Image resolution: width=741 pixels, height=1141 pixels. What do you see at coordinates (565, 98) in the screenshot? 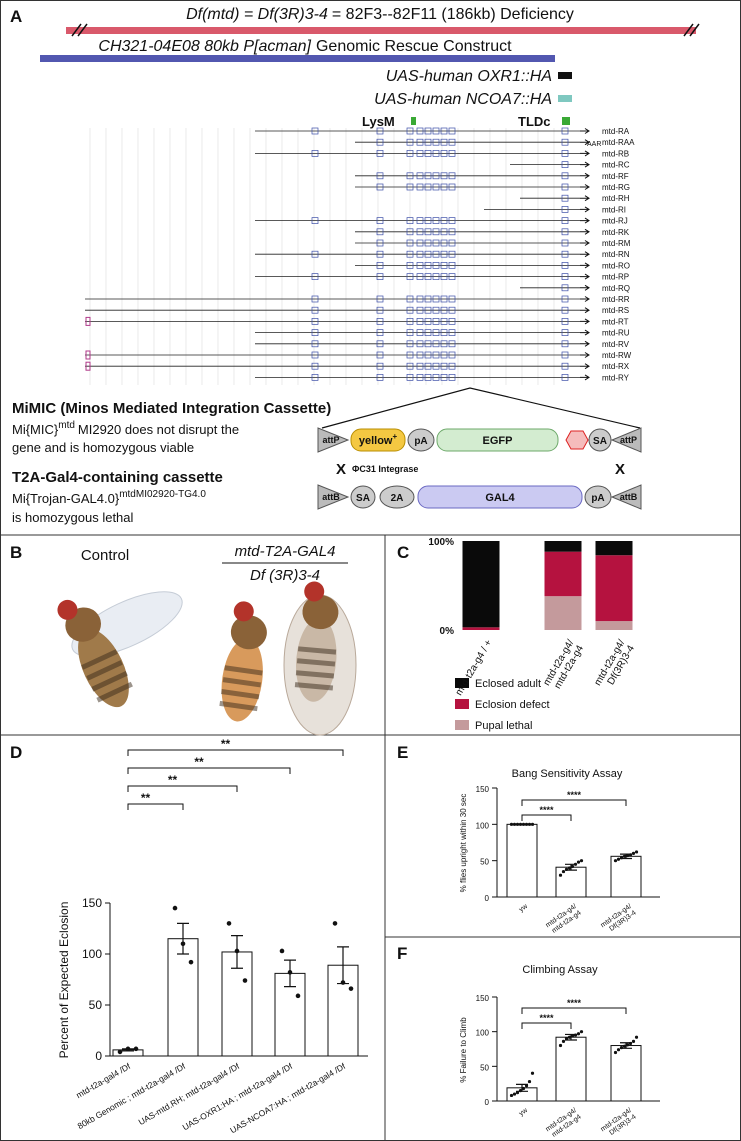
I see `construct-box` at bounding box center [565, 98].